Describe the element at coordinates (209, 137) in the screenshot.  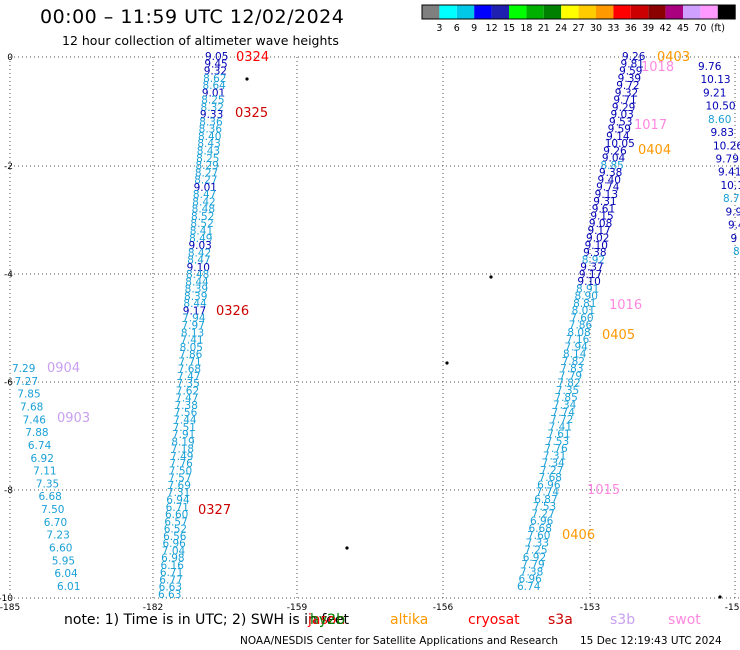
I see `track1-swh-label: 8.40` at that location.